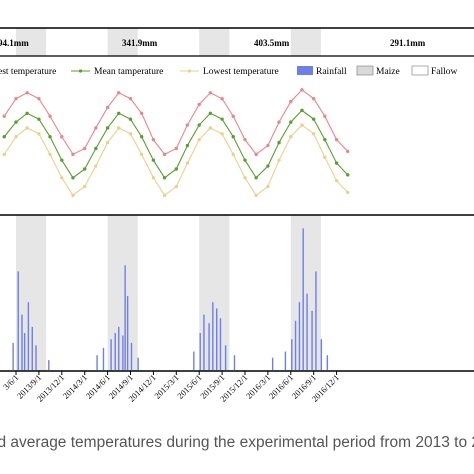 The width and height of the screenshot is (474, 474). What do you see at coordinates (176, 122) in the screenshot?
I see `temperature-line-highest` at bounding box center [176, 122].